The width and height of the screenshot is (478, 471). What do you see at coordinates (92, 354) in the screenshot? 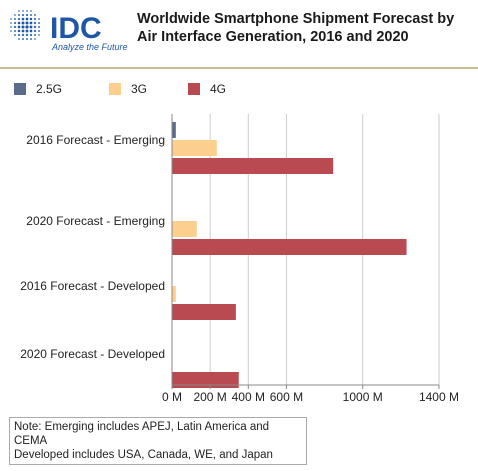
I see `category-label: 2020 Forecast - Developed` at bounding box center [92, 354].